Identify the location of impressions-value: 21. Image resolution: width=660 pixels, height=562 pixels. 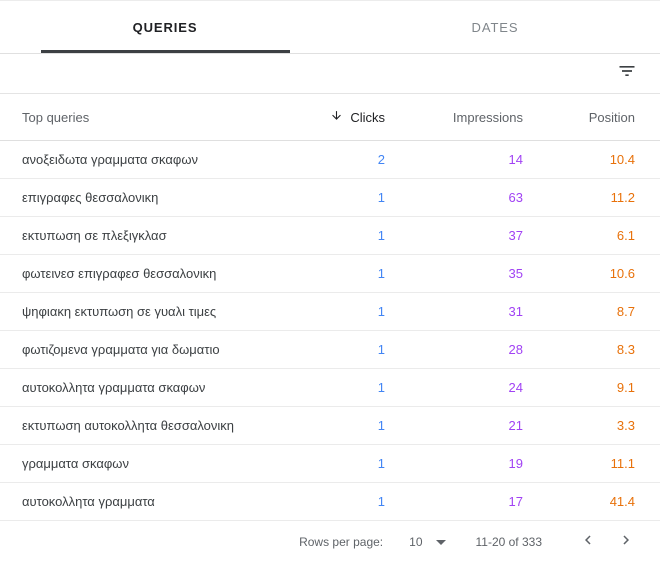
(515, 425).